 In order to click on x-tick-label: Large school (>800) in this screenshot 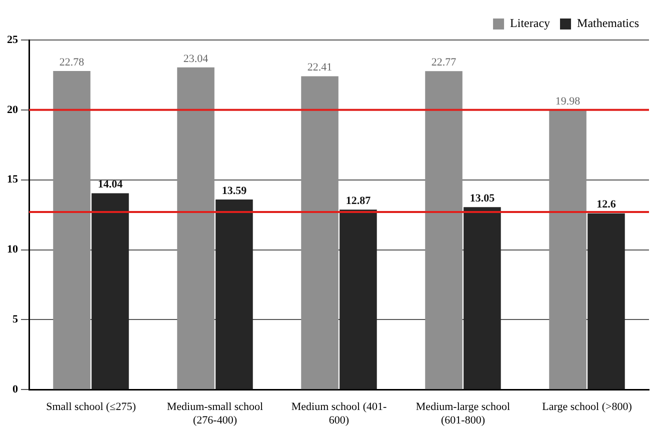, I will do `click(587, 407)`.